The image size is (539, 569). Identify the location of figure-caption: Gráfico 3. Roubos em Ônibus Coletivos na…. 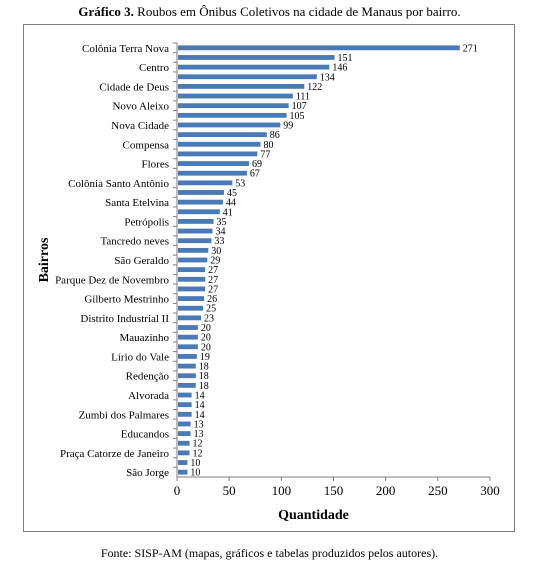
(269, 12).